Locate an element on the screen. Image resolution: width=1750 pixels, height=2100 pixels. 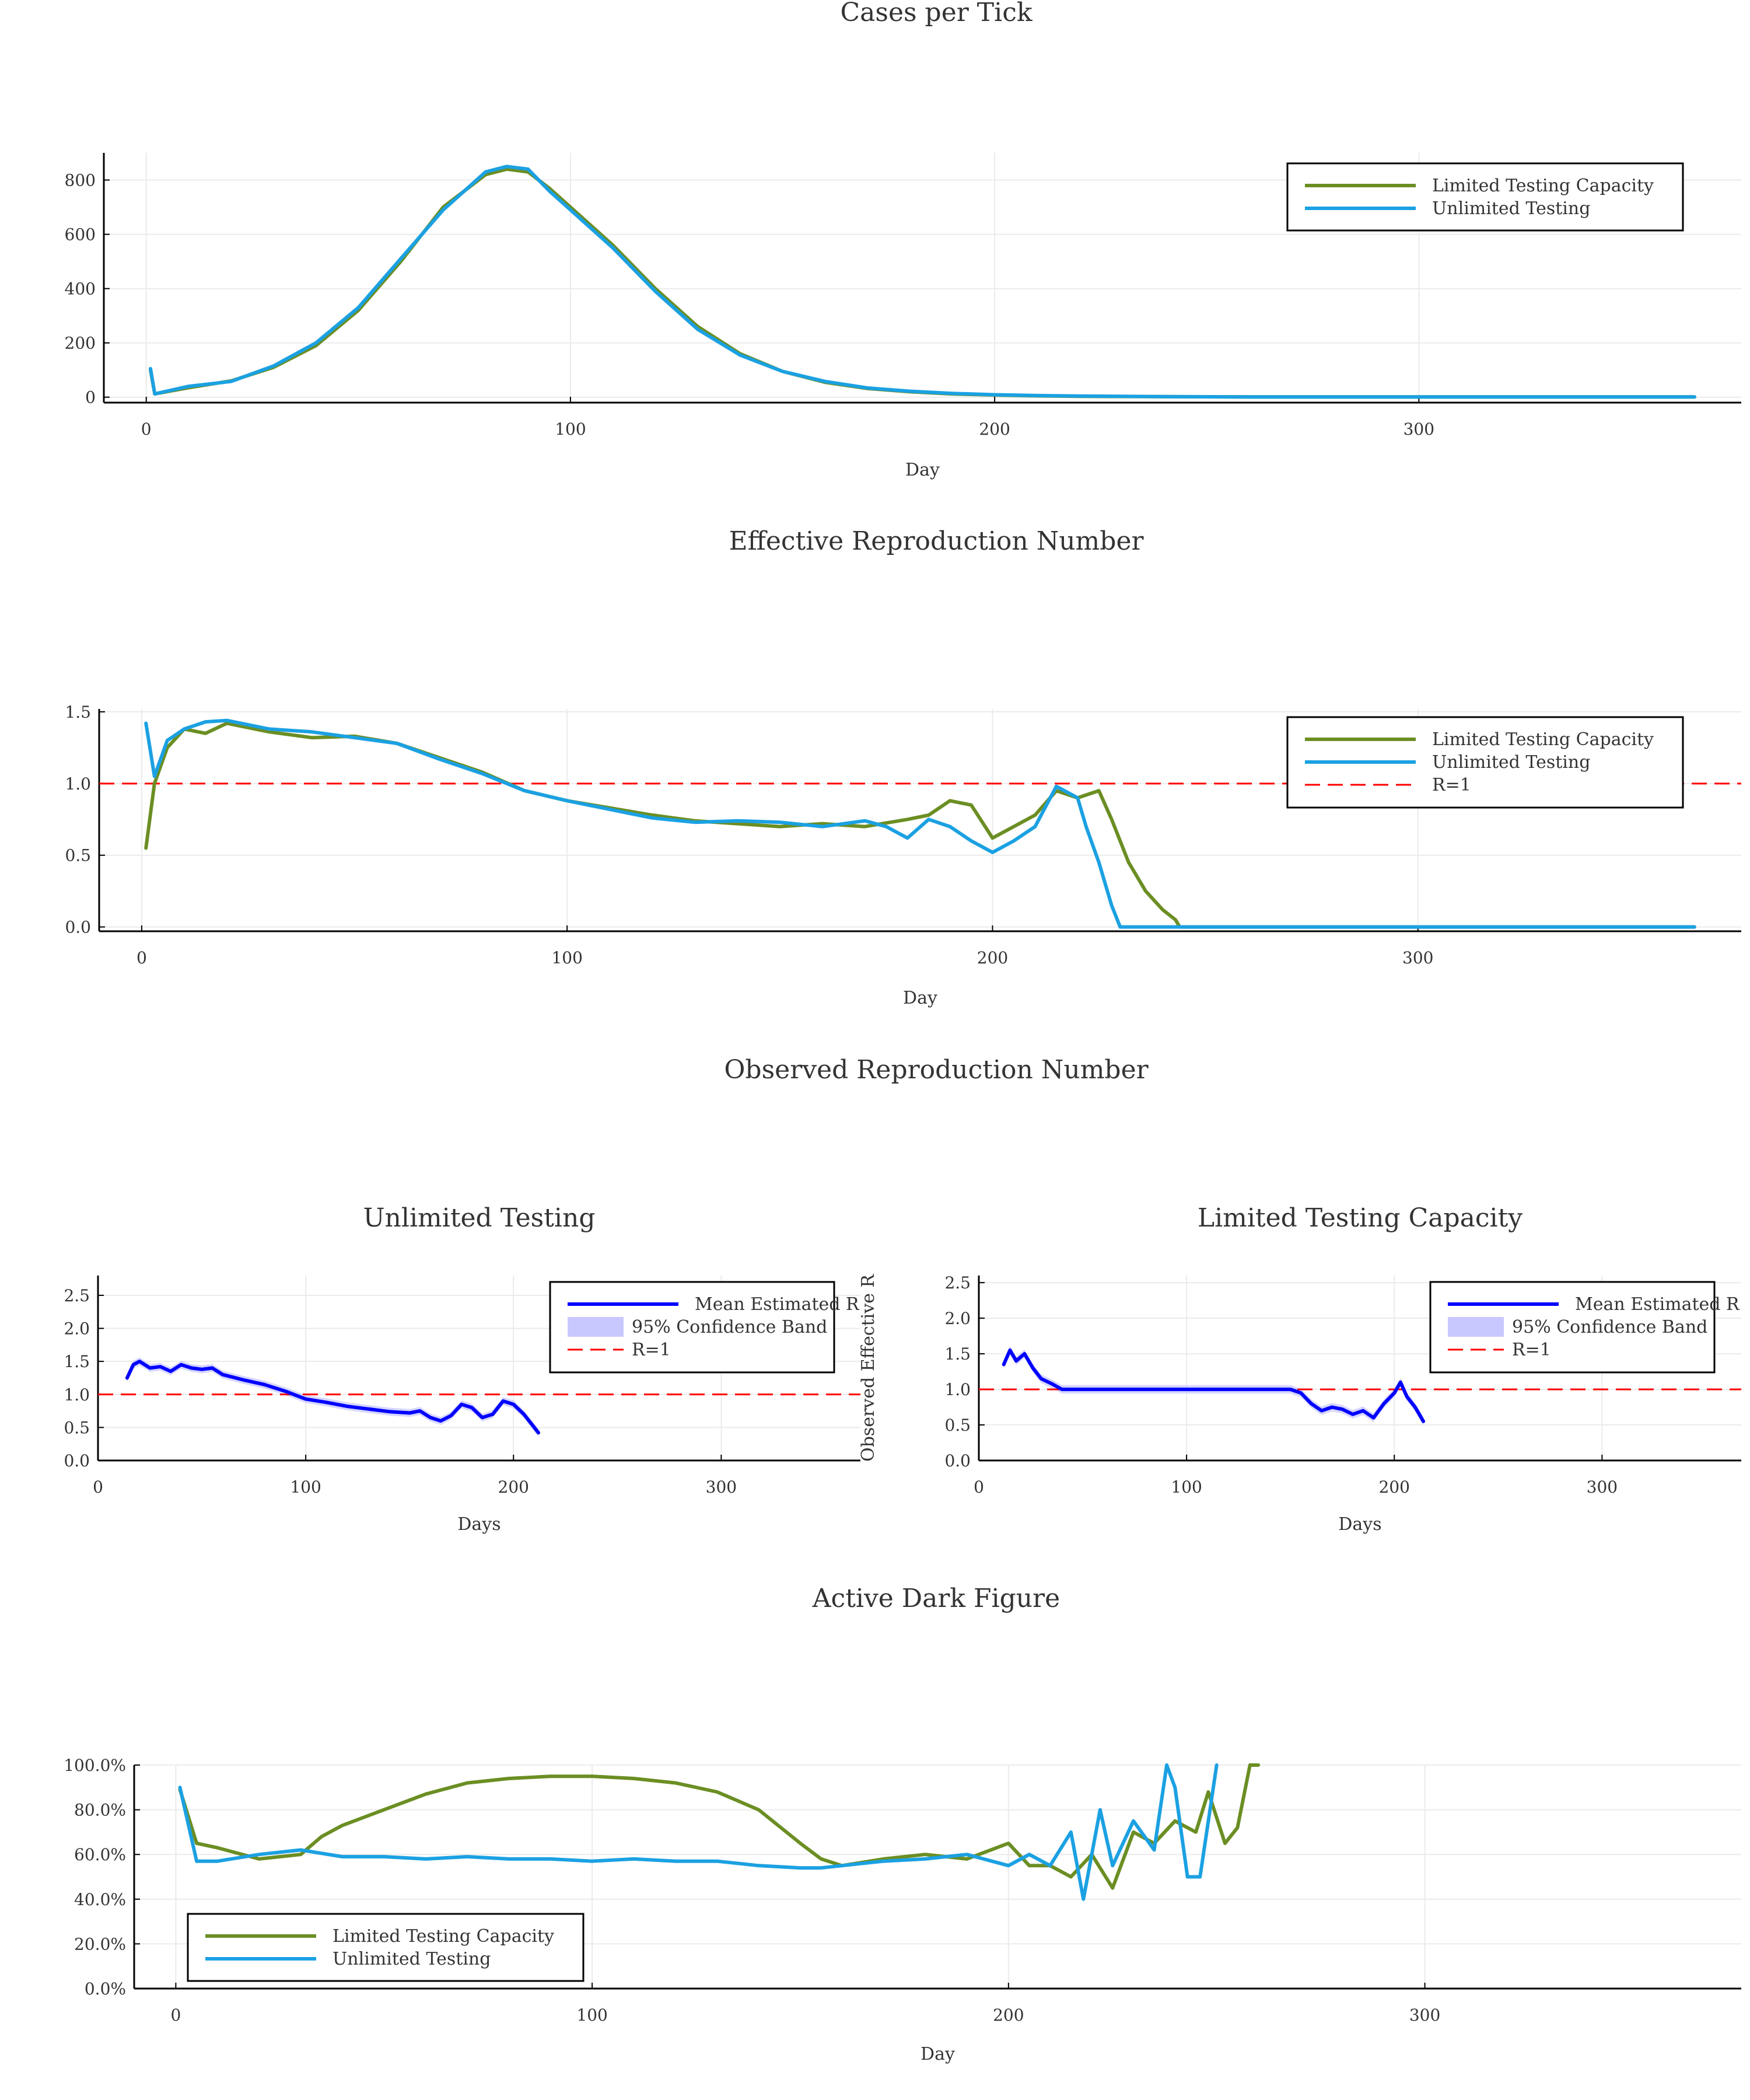
observed_unlimited-subtitle: Unlimited Testing is located at coordinates (479, 1218).